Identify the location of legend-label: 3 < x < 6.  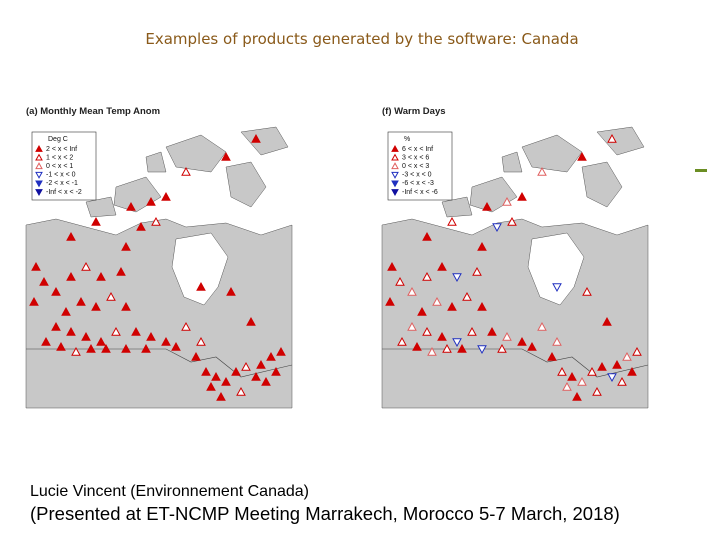
(415, 157).